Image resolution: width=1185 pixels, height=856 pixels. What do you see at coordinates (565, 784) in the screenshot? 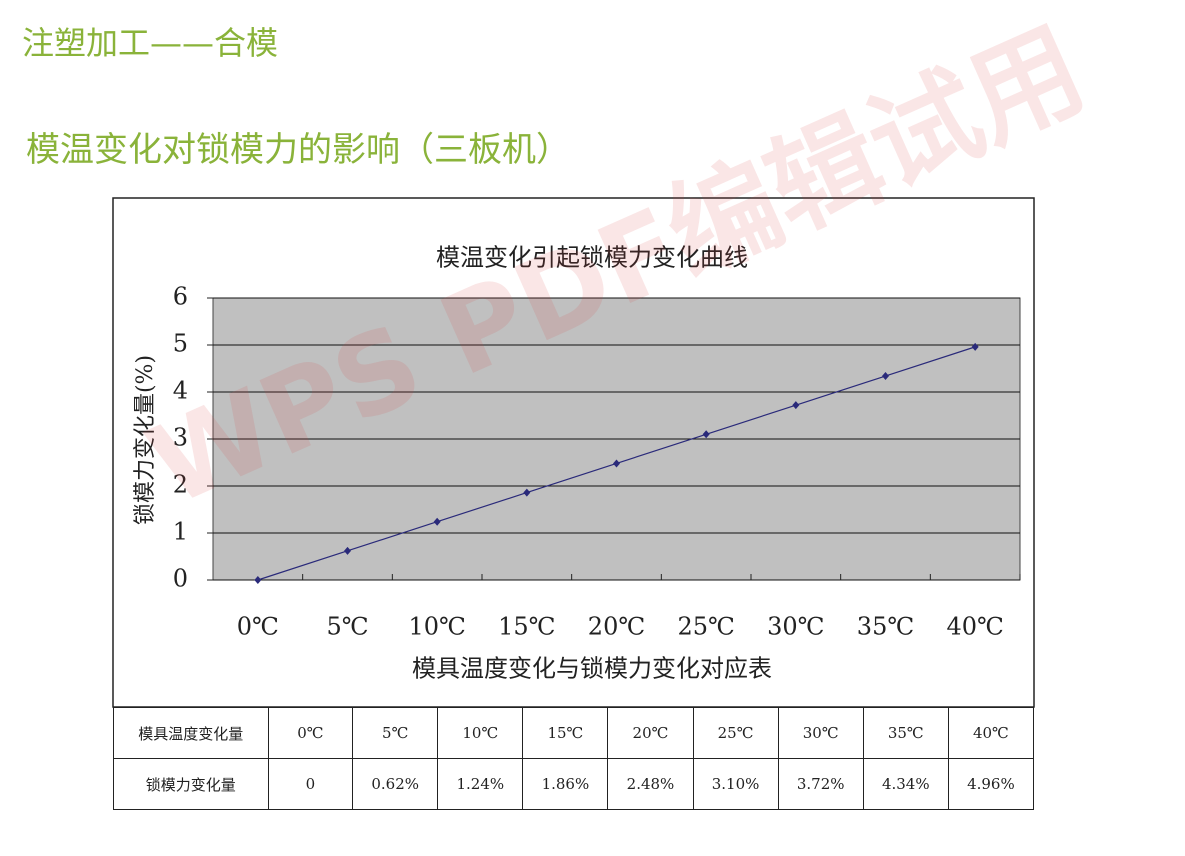
I see `table-cell: 1.86%` at bounding box center [565, 784].